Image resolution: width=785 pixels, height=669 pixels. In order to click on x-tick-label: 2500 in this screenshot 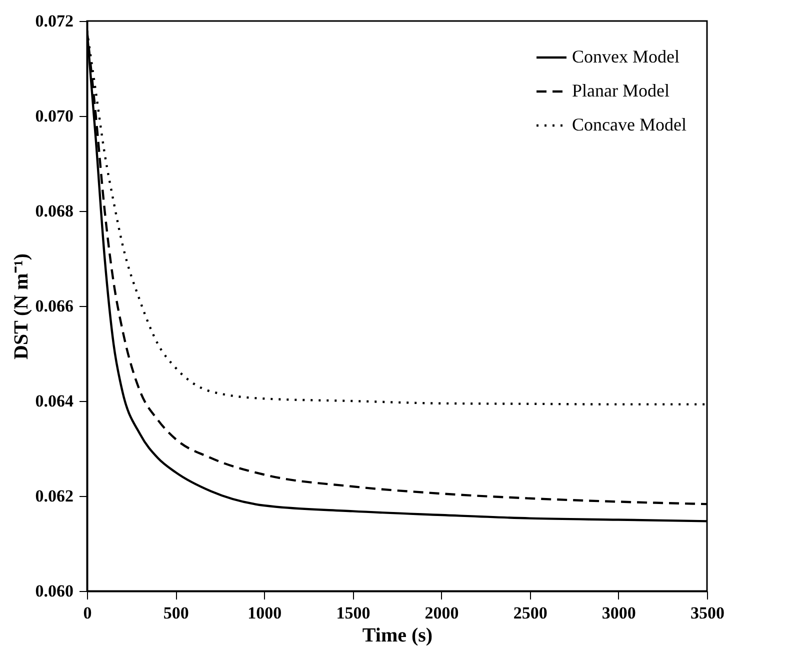, I will do `click(530, 613)`.